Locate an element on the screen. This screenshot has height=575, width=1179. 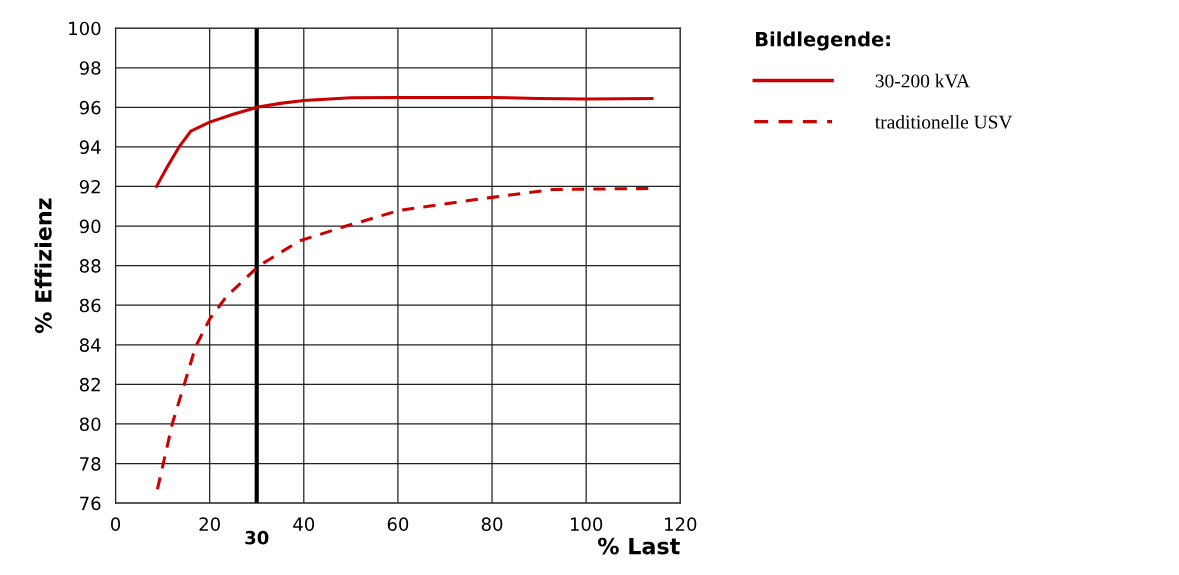
y-tick-label: 80 is located at coordinates (90, 424).